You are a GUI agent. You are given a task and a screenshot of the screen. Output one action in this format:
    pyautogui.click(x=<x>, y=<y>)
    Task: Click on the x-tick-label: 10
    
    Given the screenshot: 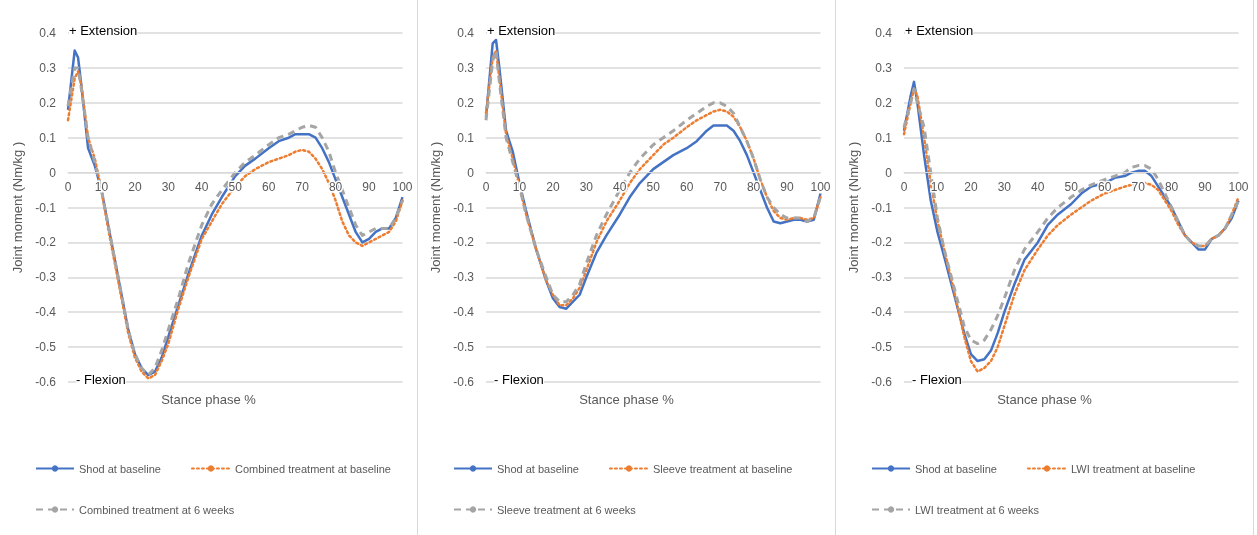 What is the action you would take?
    pyautogui.click(x=937, y=186)
    